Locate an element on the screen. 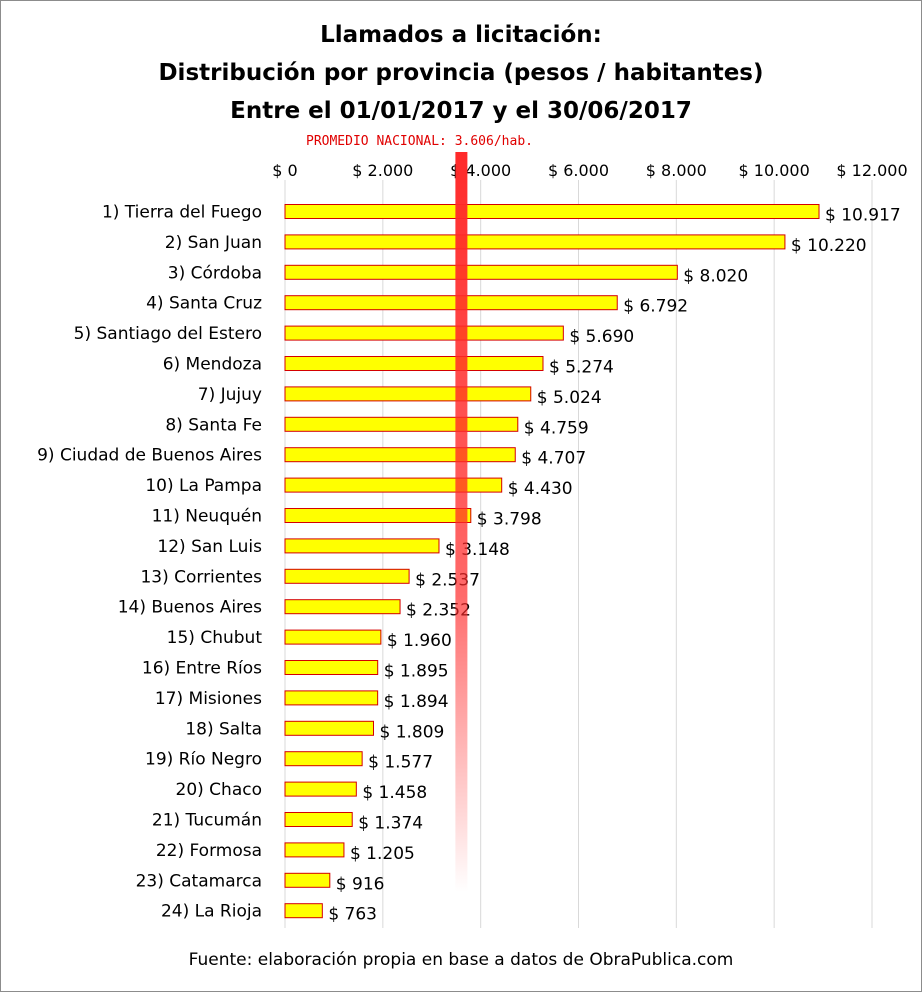 Image resolution: width=922 pixels, height=992 pixels. category-label: 20) Chaco is located at coordinates (219, 790).